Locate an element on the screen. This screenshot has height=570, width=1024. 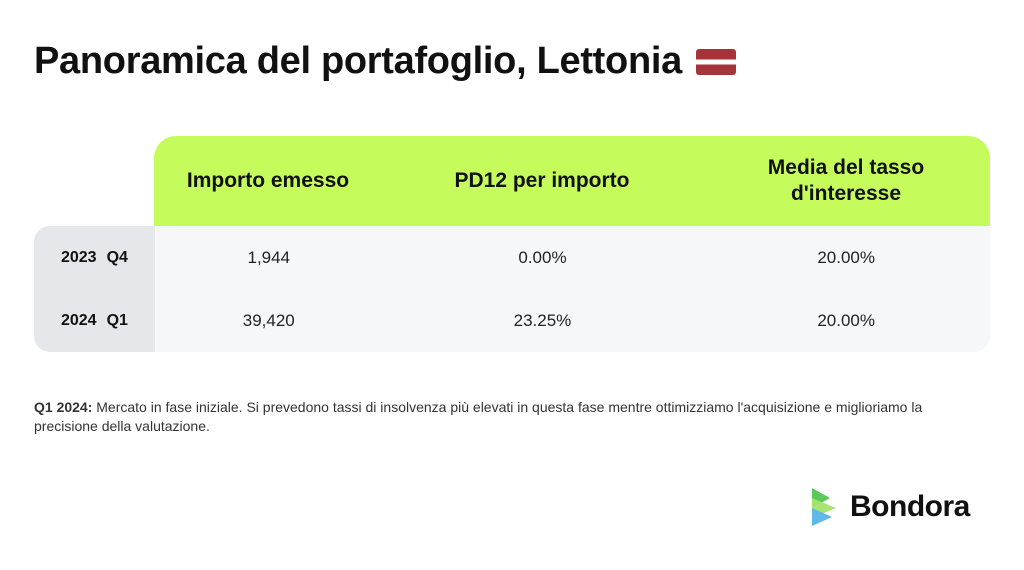
brand-logo: Bondora is located at coordinates (890, 507).